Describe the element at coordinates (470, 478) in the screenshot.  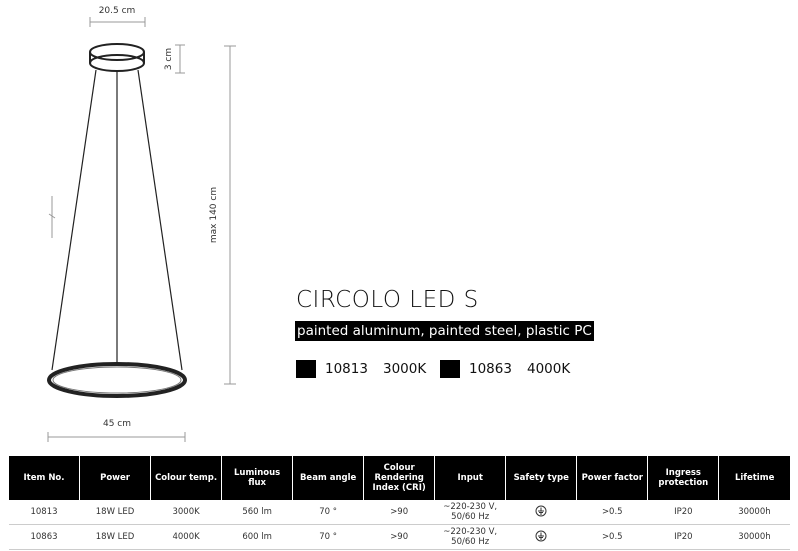
I see `column-header: Input` at that location.